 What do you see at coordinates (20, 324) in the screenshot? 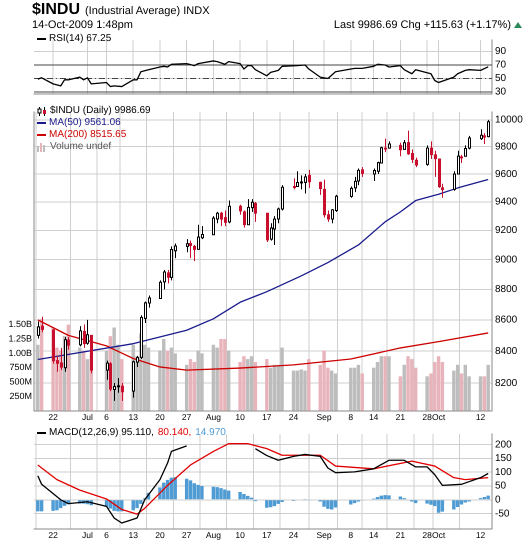
I see `y2-tick-label: 1.50B` at bounding box center [20, 324].